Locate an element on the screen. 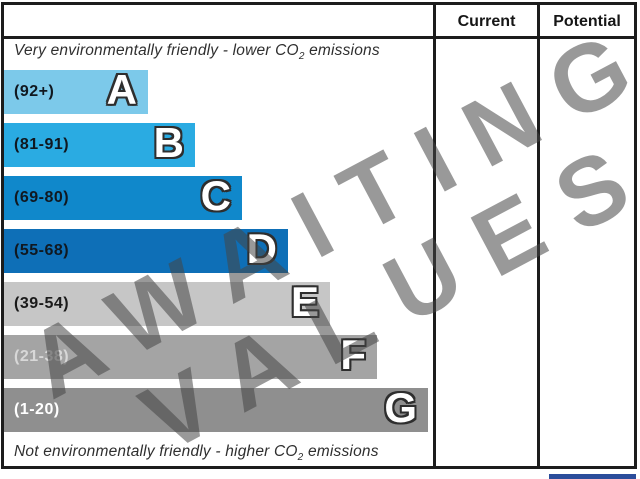  band-row: (81-91) B is located at coordinates (99, 143).